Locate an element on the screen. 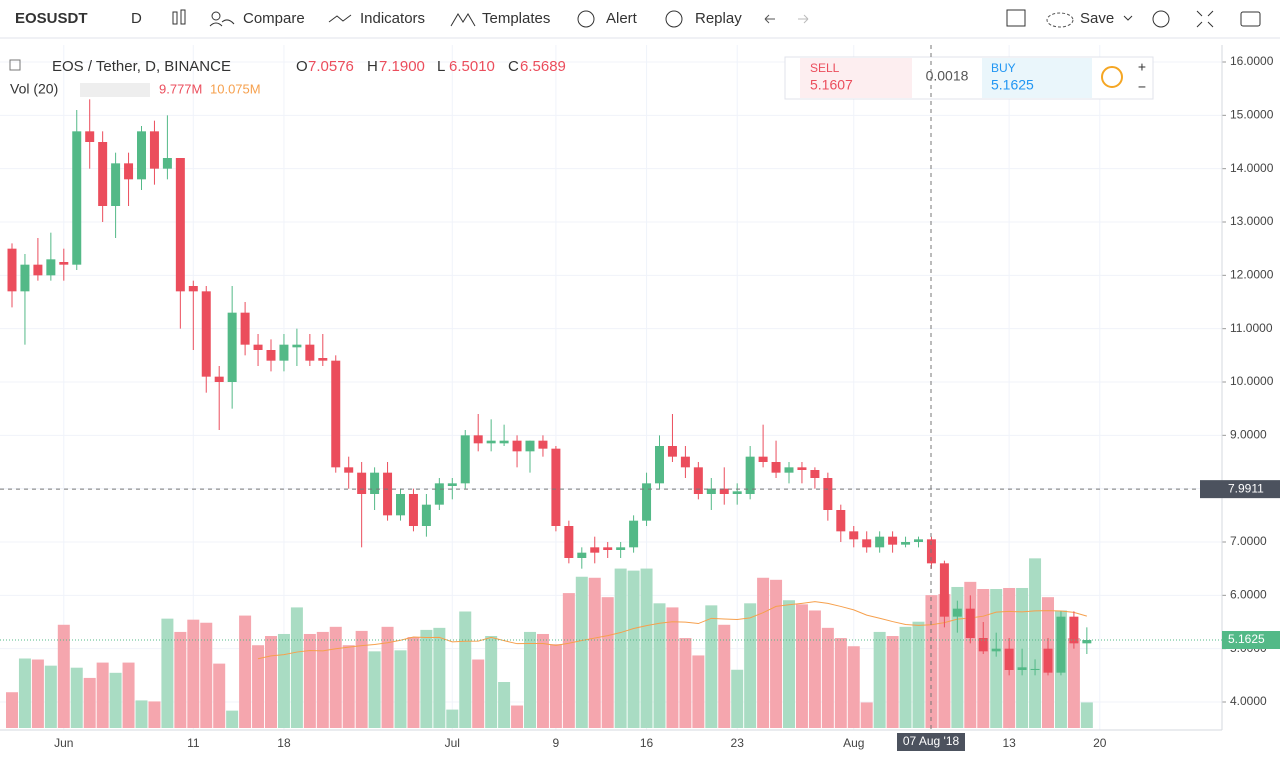 This screenshot has width=1280, height=765. save-button: Save is located at coordinates (1097, 18).